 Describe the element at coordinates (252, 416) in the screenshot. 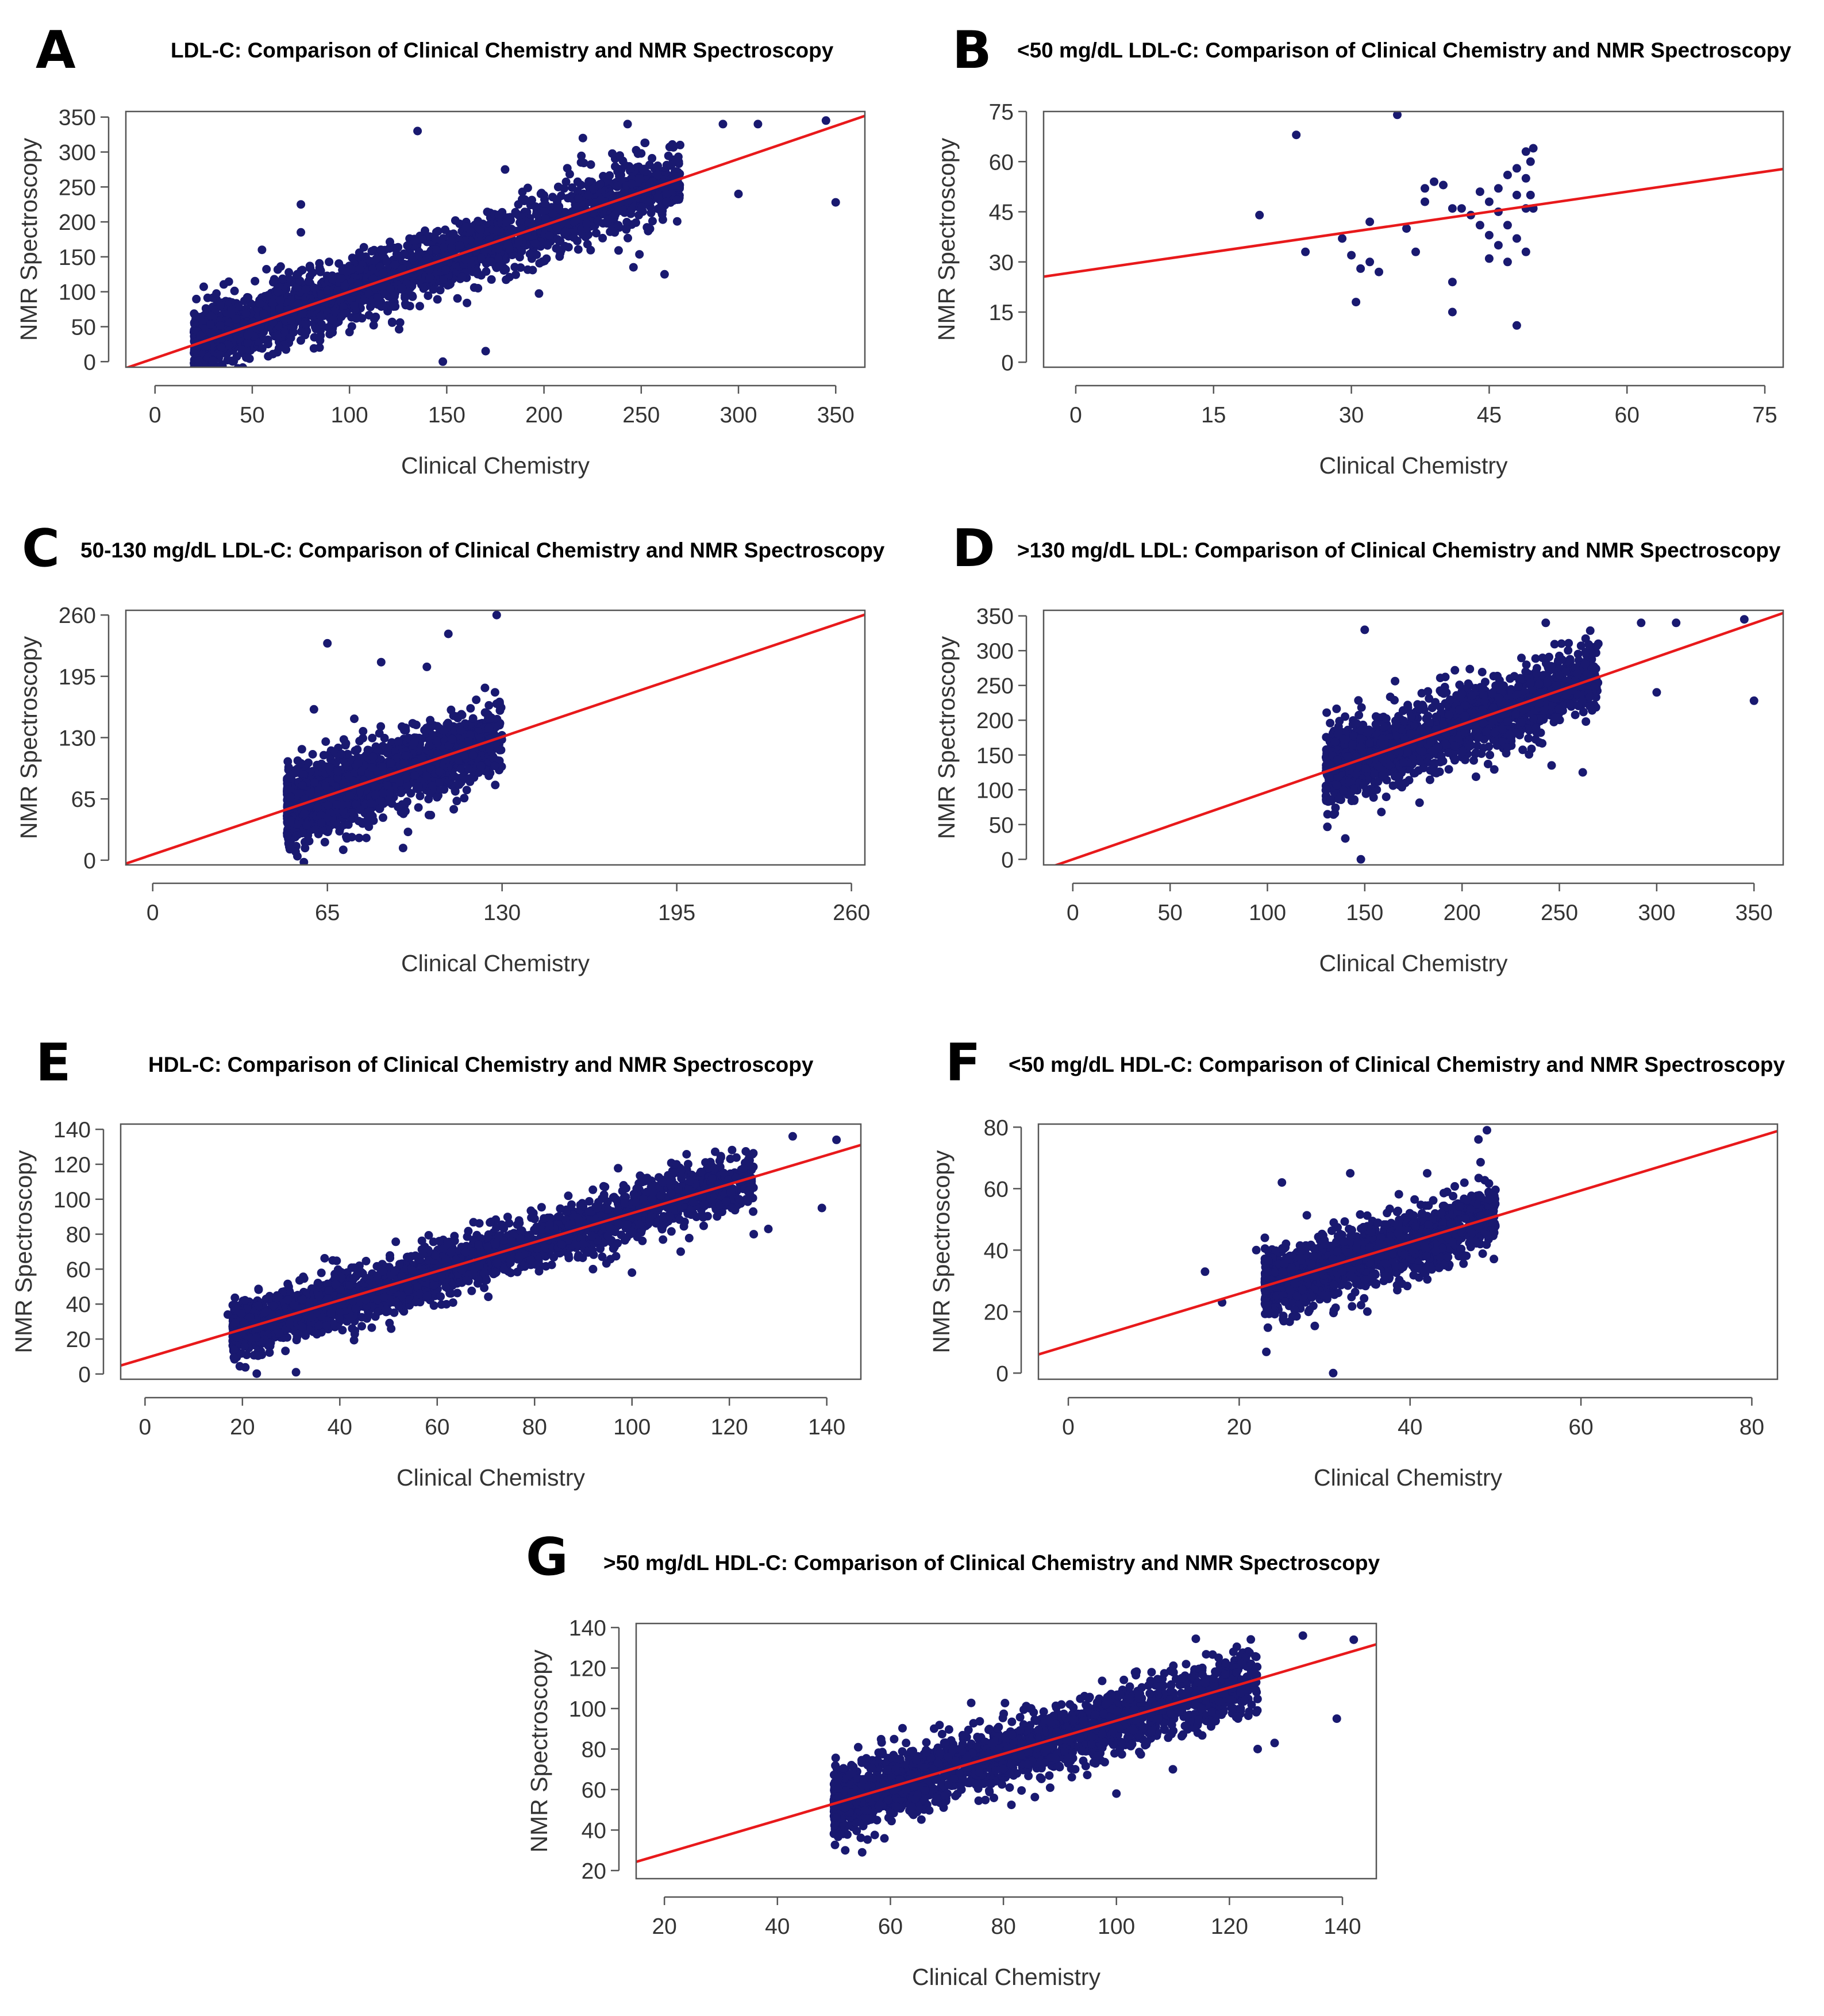

I see `x-tick-label: 50` at that location.